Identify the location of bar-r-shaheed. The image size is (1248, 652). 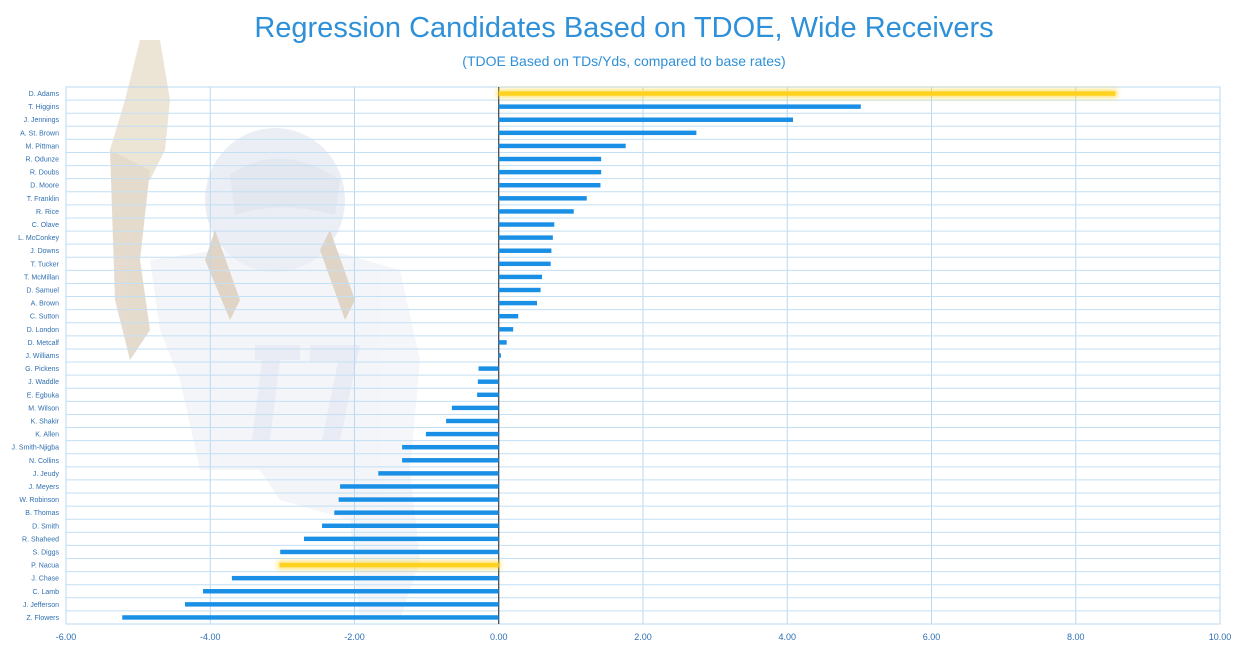
(401, 539).